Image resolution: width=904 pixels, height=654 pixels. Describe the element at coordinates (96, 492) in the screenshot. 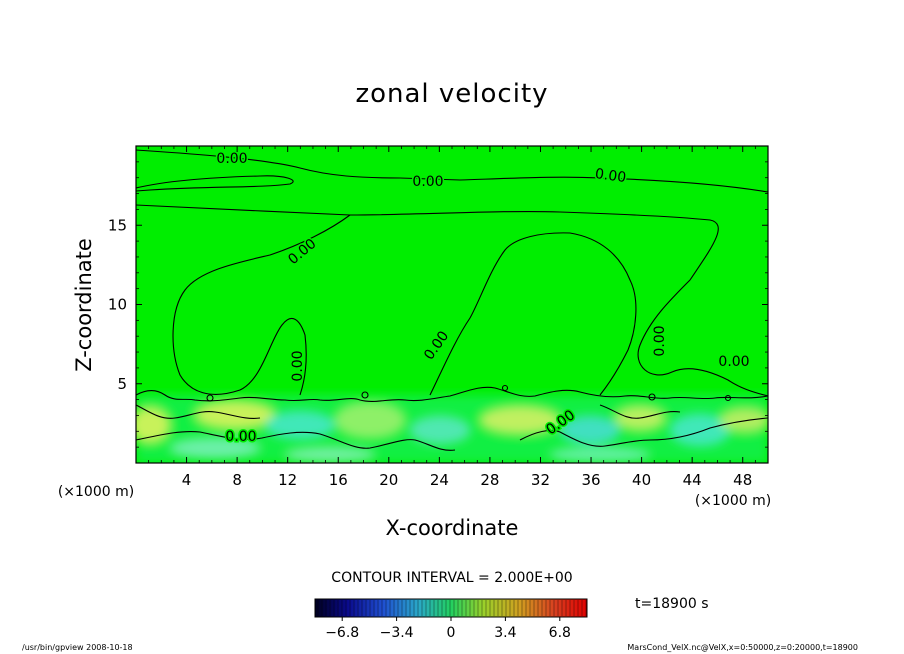

I see `y-axis-unit: (×1000 m)` at that location.